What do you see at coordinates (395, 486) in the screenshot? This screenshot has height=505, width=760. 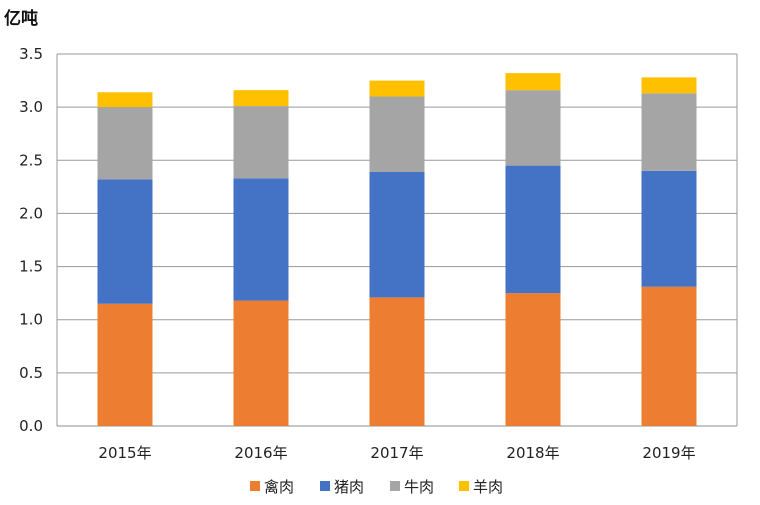 I see `legend-swatch-牛肉` at bounding box center [395, 486].